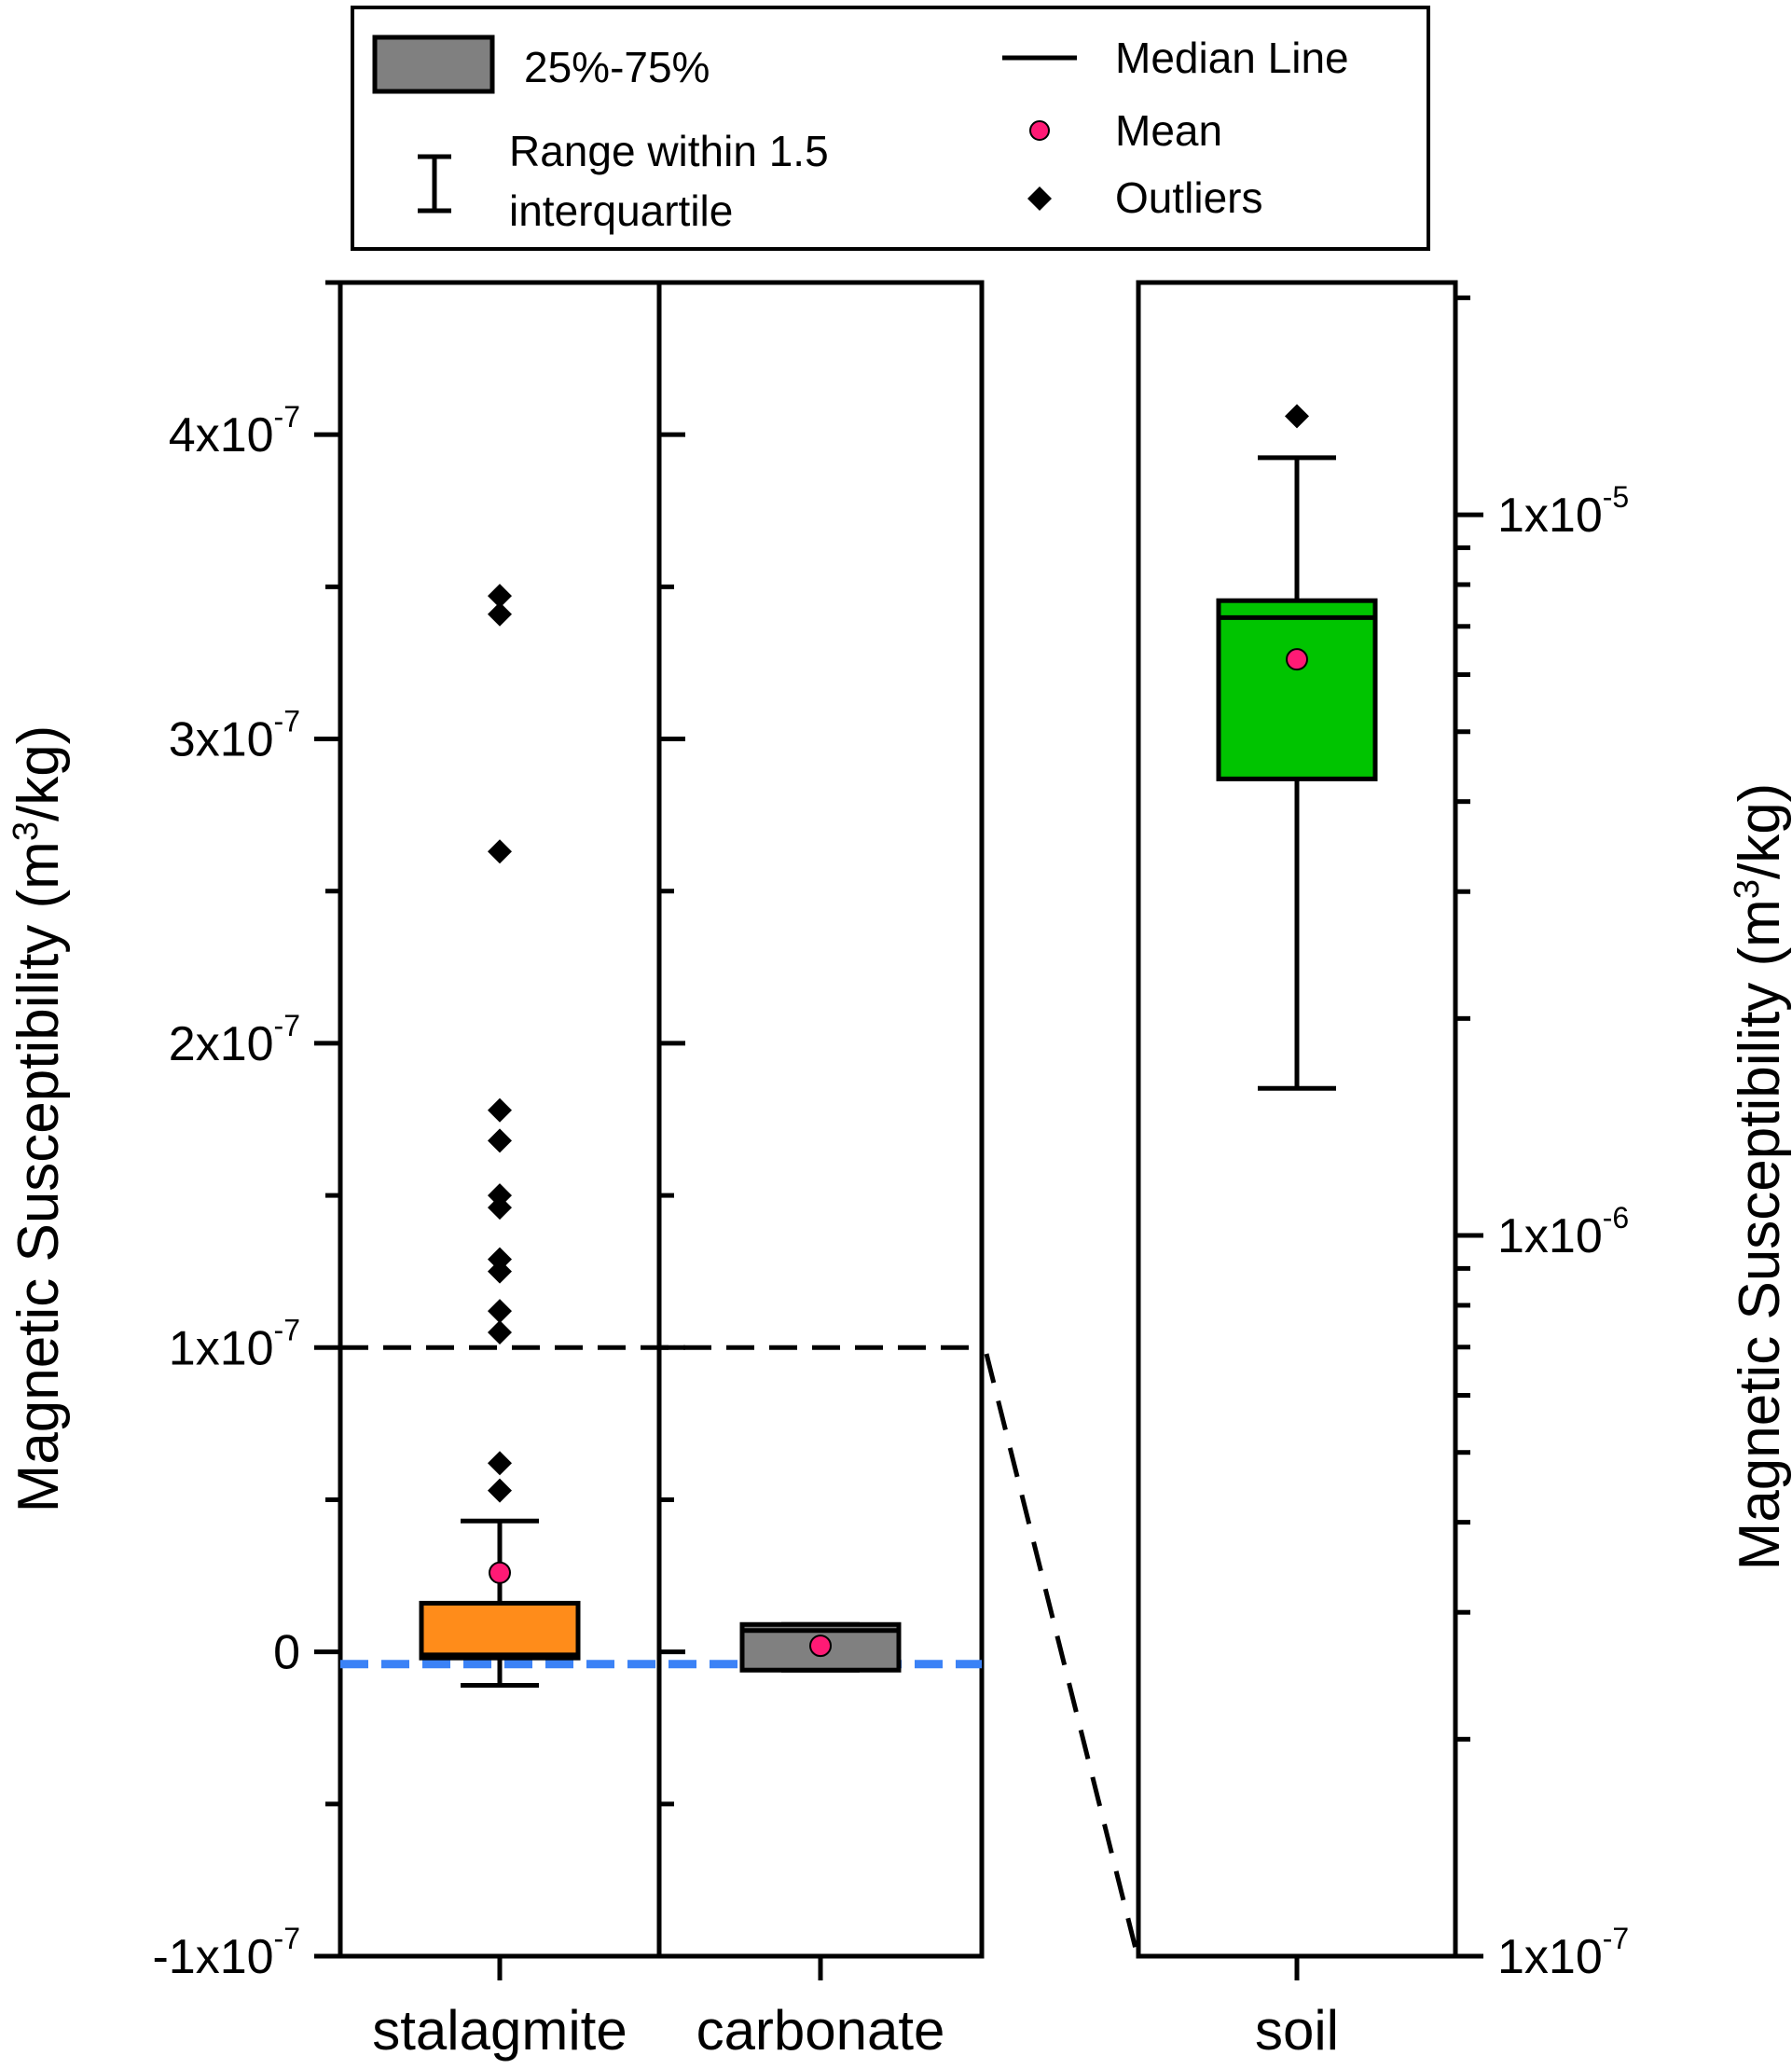 The image size is (1792, 2069). Describe the element at coordinates (212, 1957) in the screenshot. I see `left-tick-label-0-base: -1x10` at that location.